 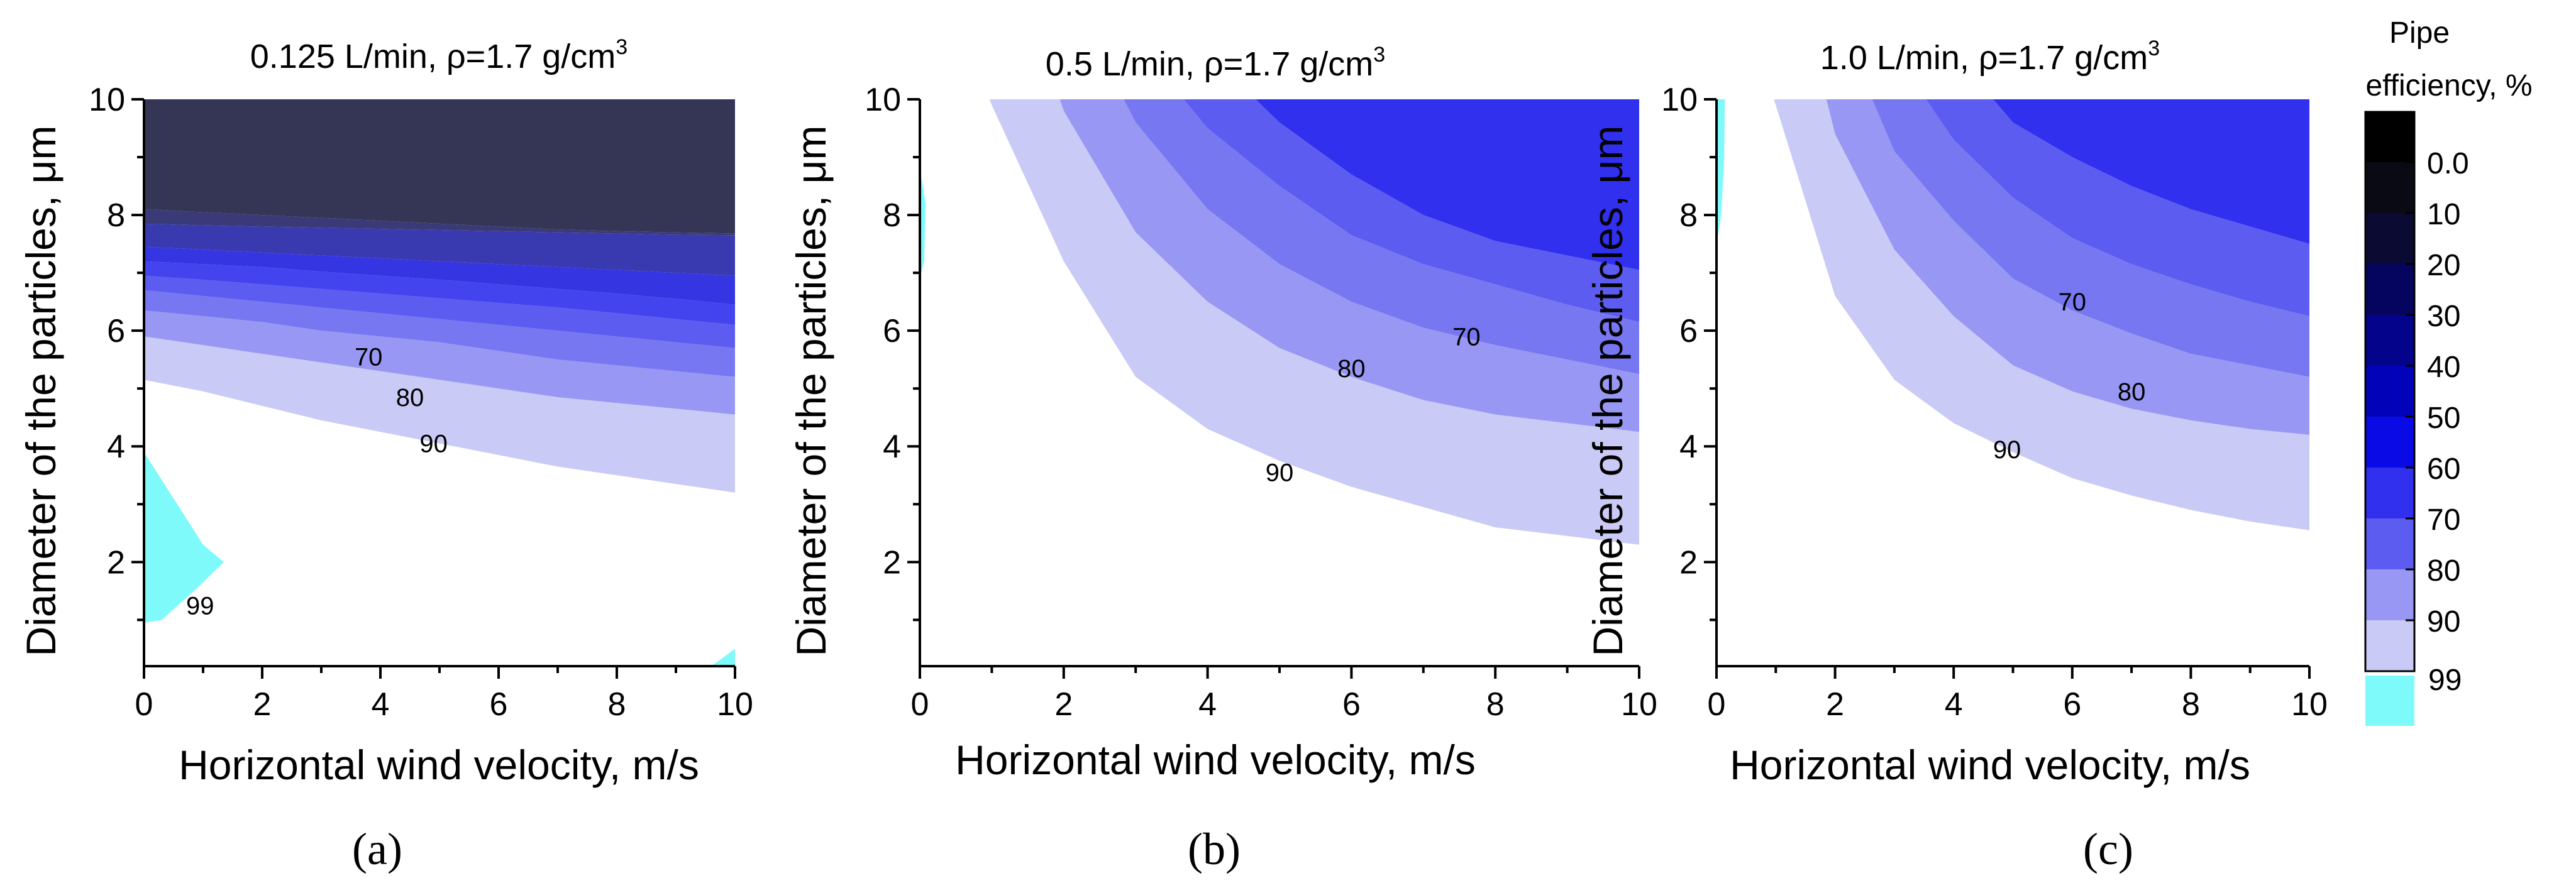 I want to click on legend-label-40: 40, so click(x=2443, y=367).